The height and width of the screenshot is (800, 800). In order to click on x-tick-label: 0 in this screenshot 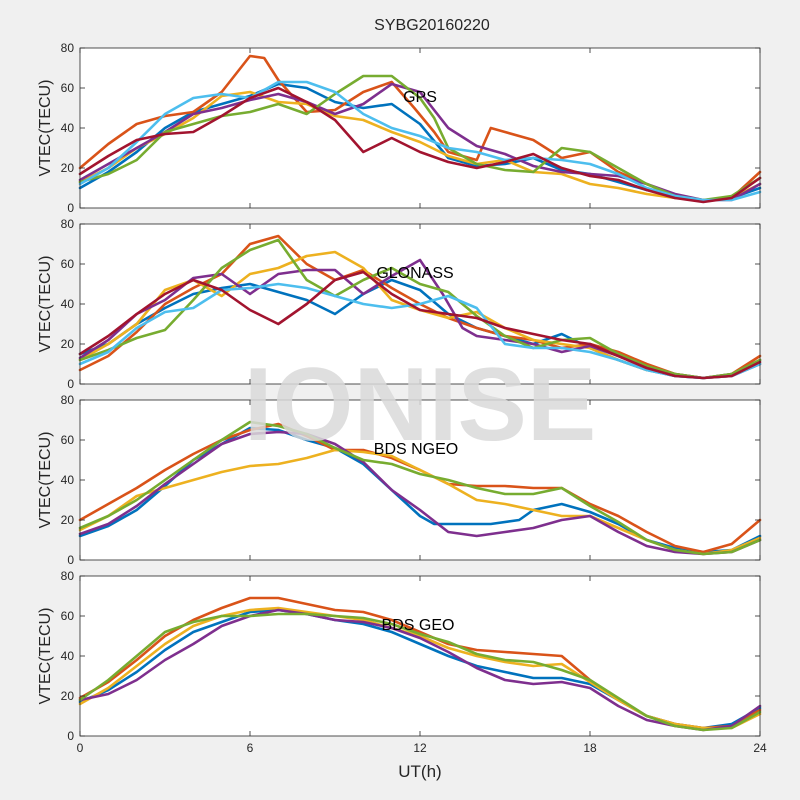, I will do `click(80, 748)`.